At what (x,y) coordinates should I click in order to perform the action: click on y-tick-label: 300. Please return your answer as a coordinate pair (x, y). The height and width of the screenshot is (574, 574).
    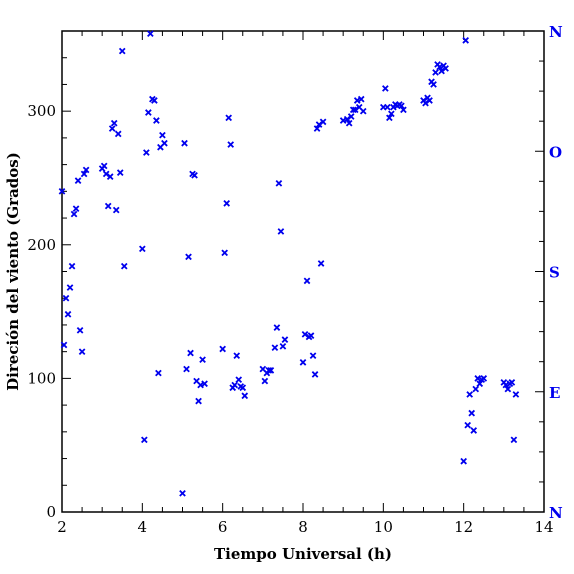
    Looking at the image, I should click on (41, 111).